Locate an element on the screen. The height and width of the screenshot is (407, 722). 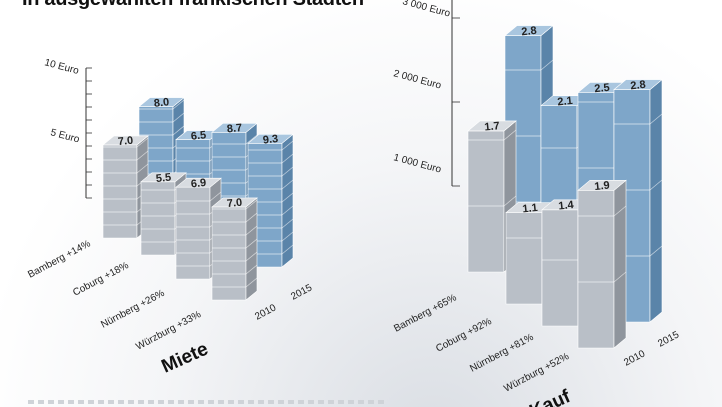
miete-bar-10-2-top is located at coordinates (198, 182).